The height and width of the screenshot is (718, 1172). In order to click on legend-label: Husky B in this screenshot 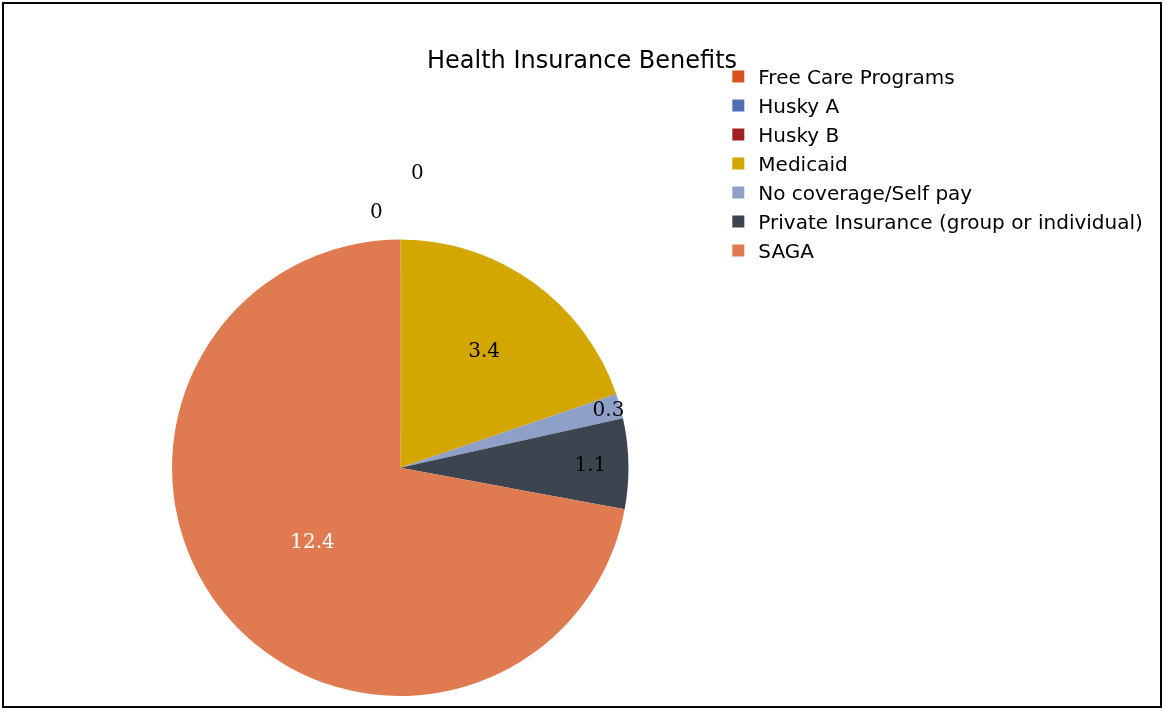, I will do `click(799, 135)`.